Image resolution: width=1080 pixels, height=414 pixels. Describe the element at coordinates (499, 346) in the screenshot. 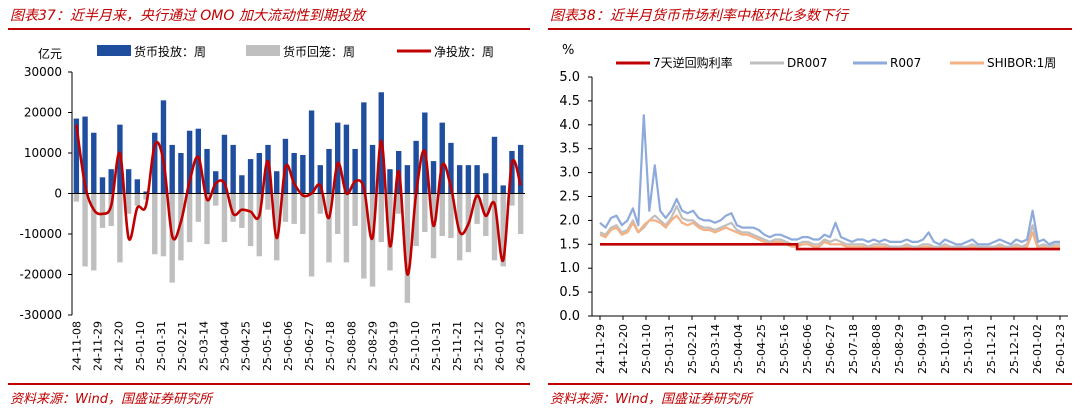

I see `left-x-tick-label: 26-01-02` at that location.